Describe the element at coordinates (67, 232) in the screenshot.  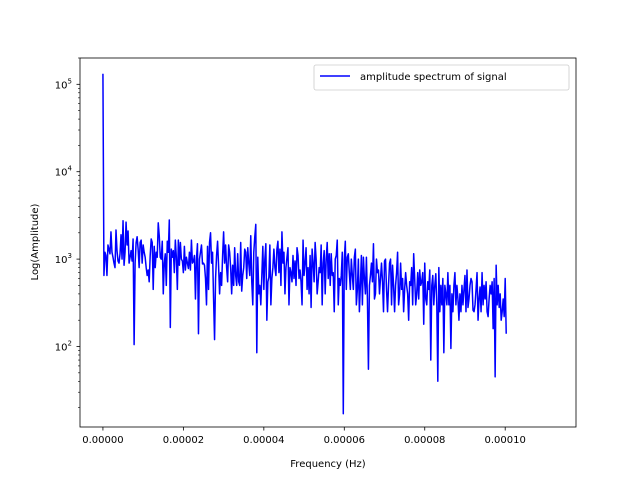
I see `y-axis-ticks: 10² 10³ 10⁴ 10⁵` at that location.